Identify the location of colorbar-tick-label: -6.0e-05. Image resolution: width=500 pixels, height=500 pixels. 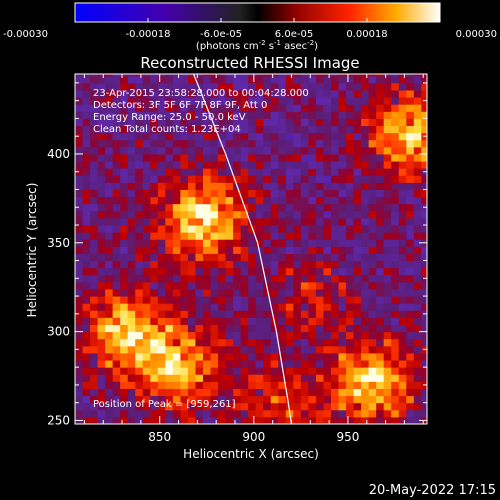
(221, 34).